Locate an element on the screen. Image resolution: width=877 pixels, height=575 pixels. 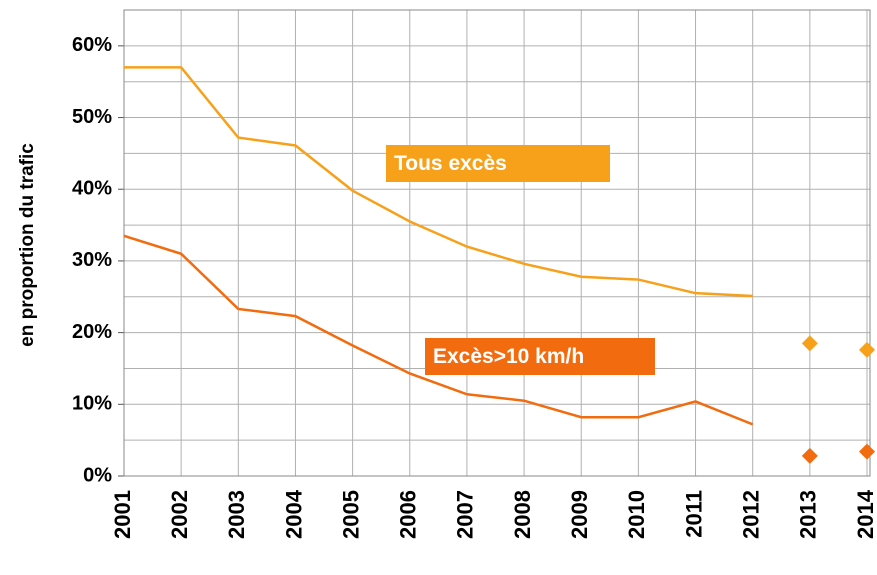
y-tick-label: 20% is located at coordinates (92, 332).